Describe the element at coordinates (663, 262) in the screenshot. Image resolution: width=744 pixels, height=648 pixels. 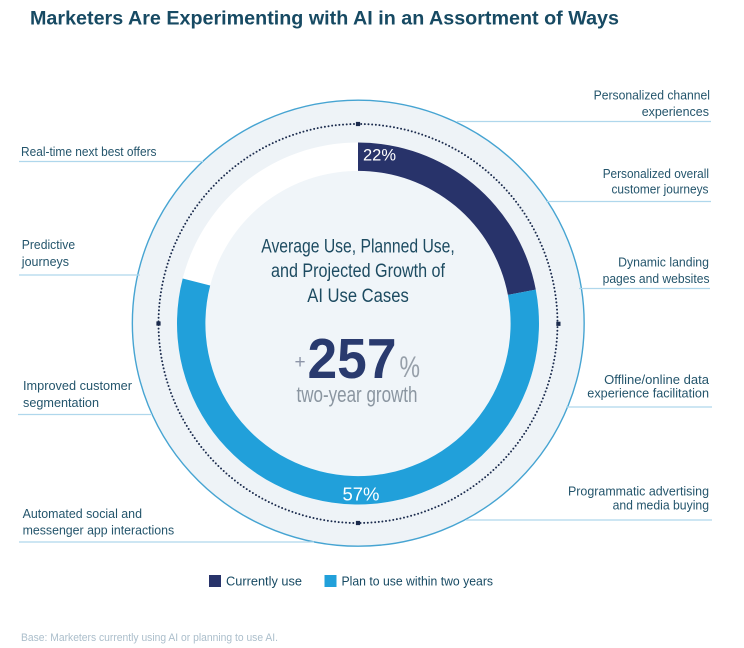
I see `svg-text: Dynamic landing` at that location.